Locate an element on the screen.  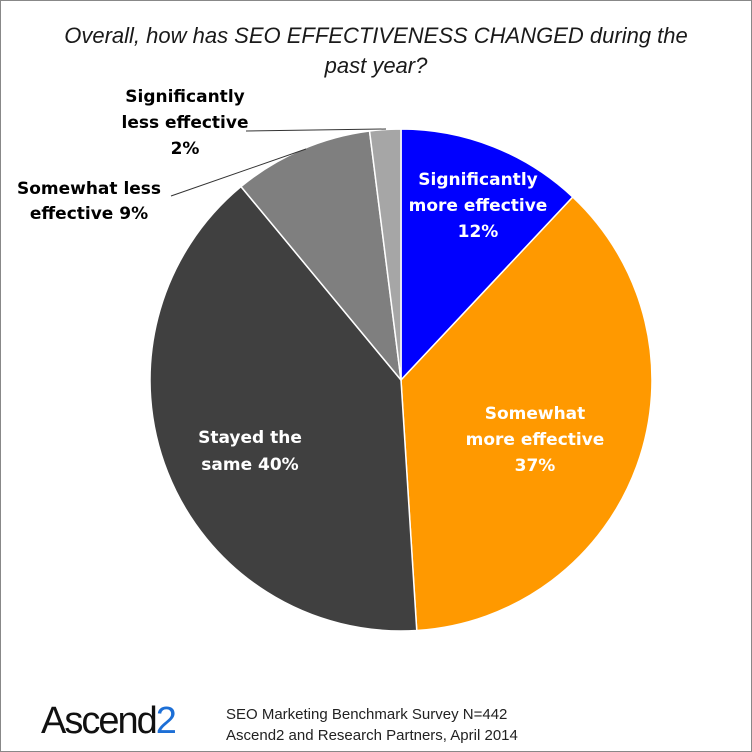
source-line-survey: SEO Marketing Benchmark Survey N=442 is located at coordinates (367, 714).